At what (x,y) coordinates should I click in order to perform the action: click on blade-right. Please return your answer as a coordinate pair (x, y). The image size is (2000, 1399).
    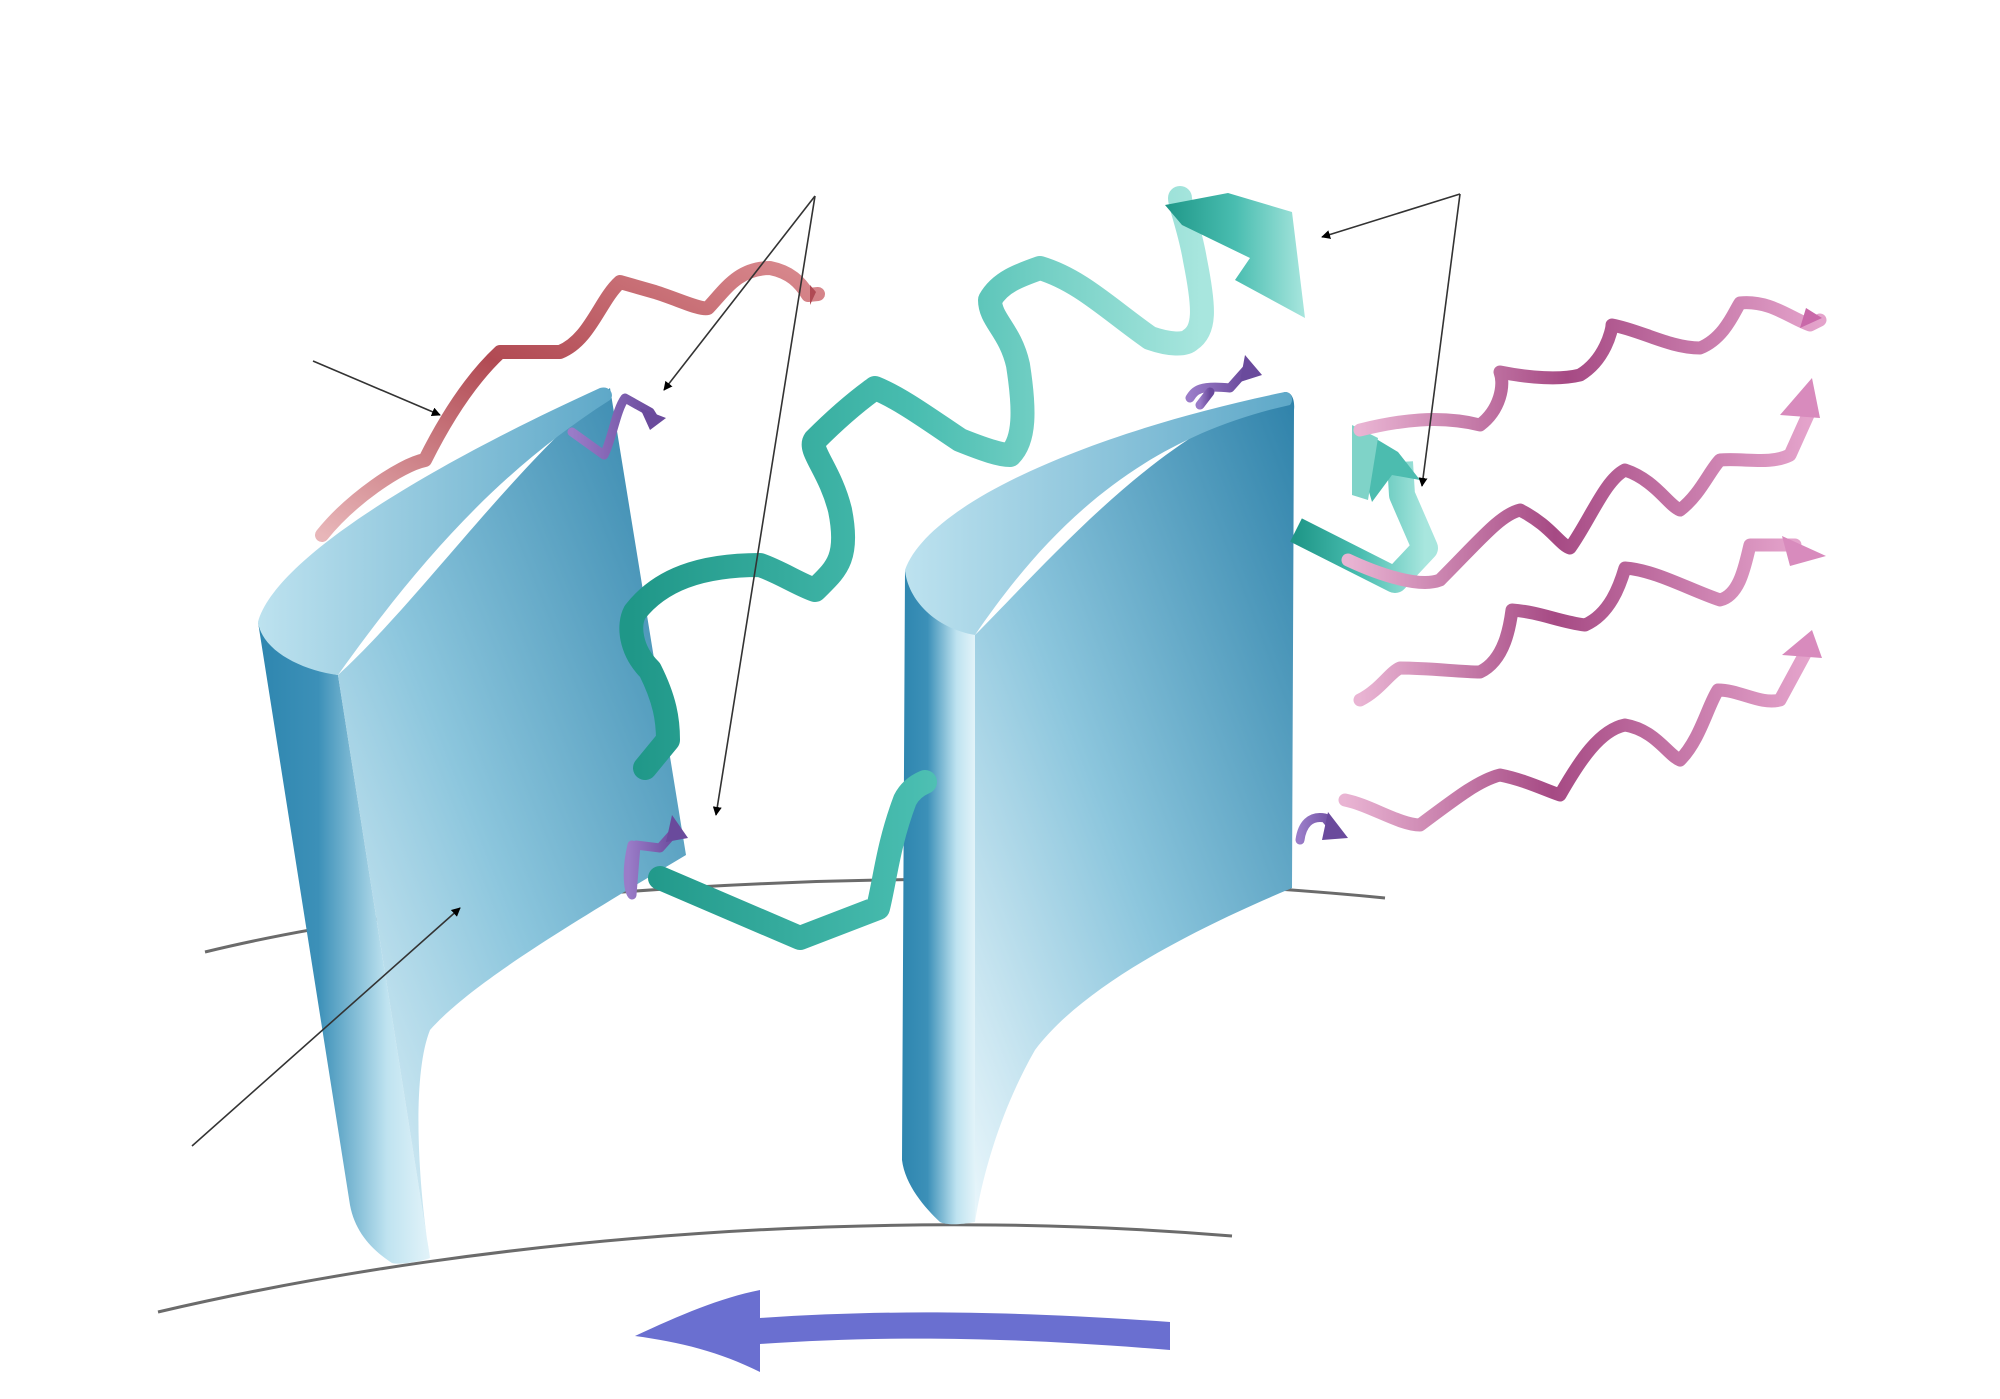
    Looking at the image, I should click on (1098, 808).